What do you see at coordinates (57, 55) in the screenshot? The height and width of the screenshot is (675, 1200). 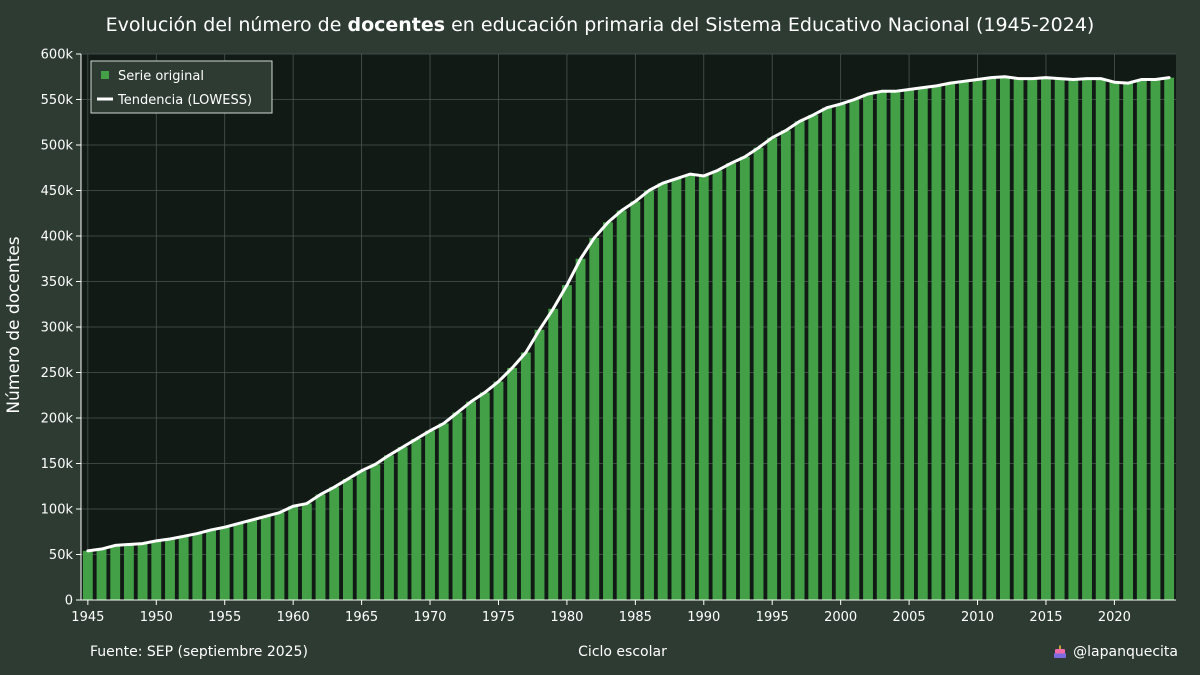 I see `y-tick-label: 600k` at bounding box center [57, 55].